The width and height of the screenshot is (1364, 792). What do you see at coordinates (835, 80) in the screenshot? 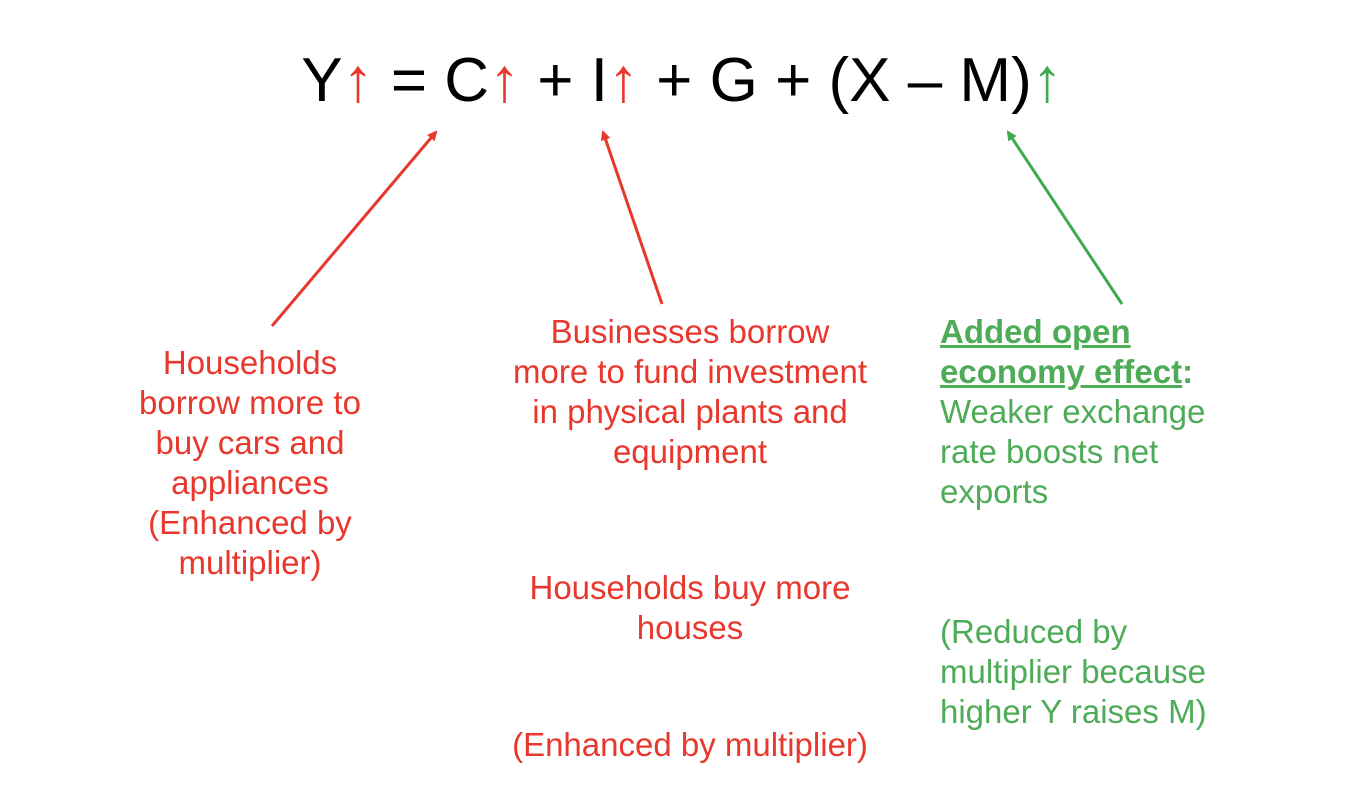
I see `equation-g-nx: + G + (X – M)` at bounding box center [835, 80].